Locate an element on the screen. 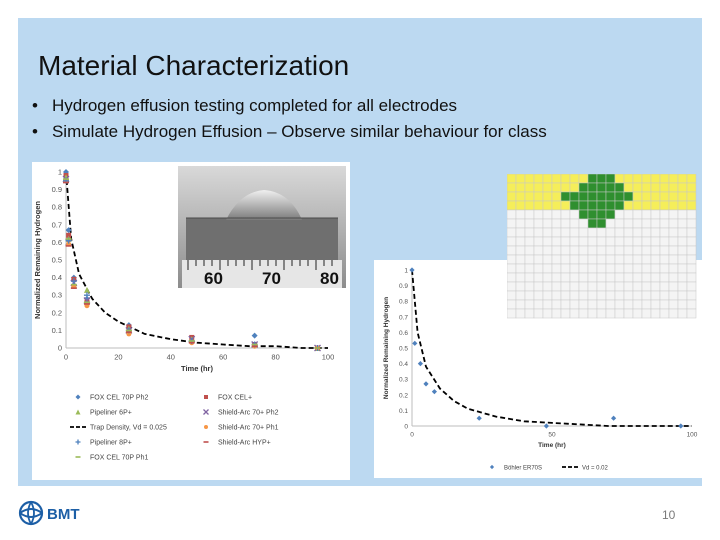 The width and height of the screenshot is (720, 540). y-tick-label: 0.6 is located at coordinates (403, 333).